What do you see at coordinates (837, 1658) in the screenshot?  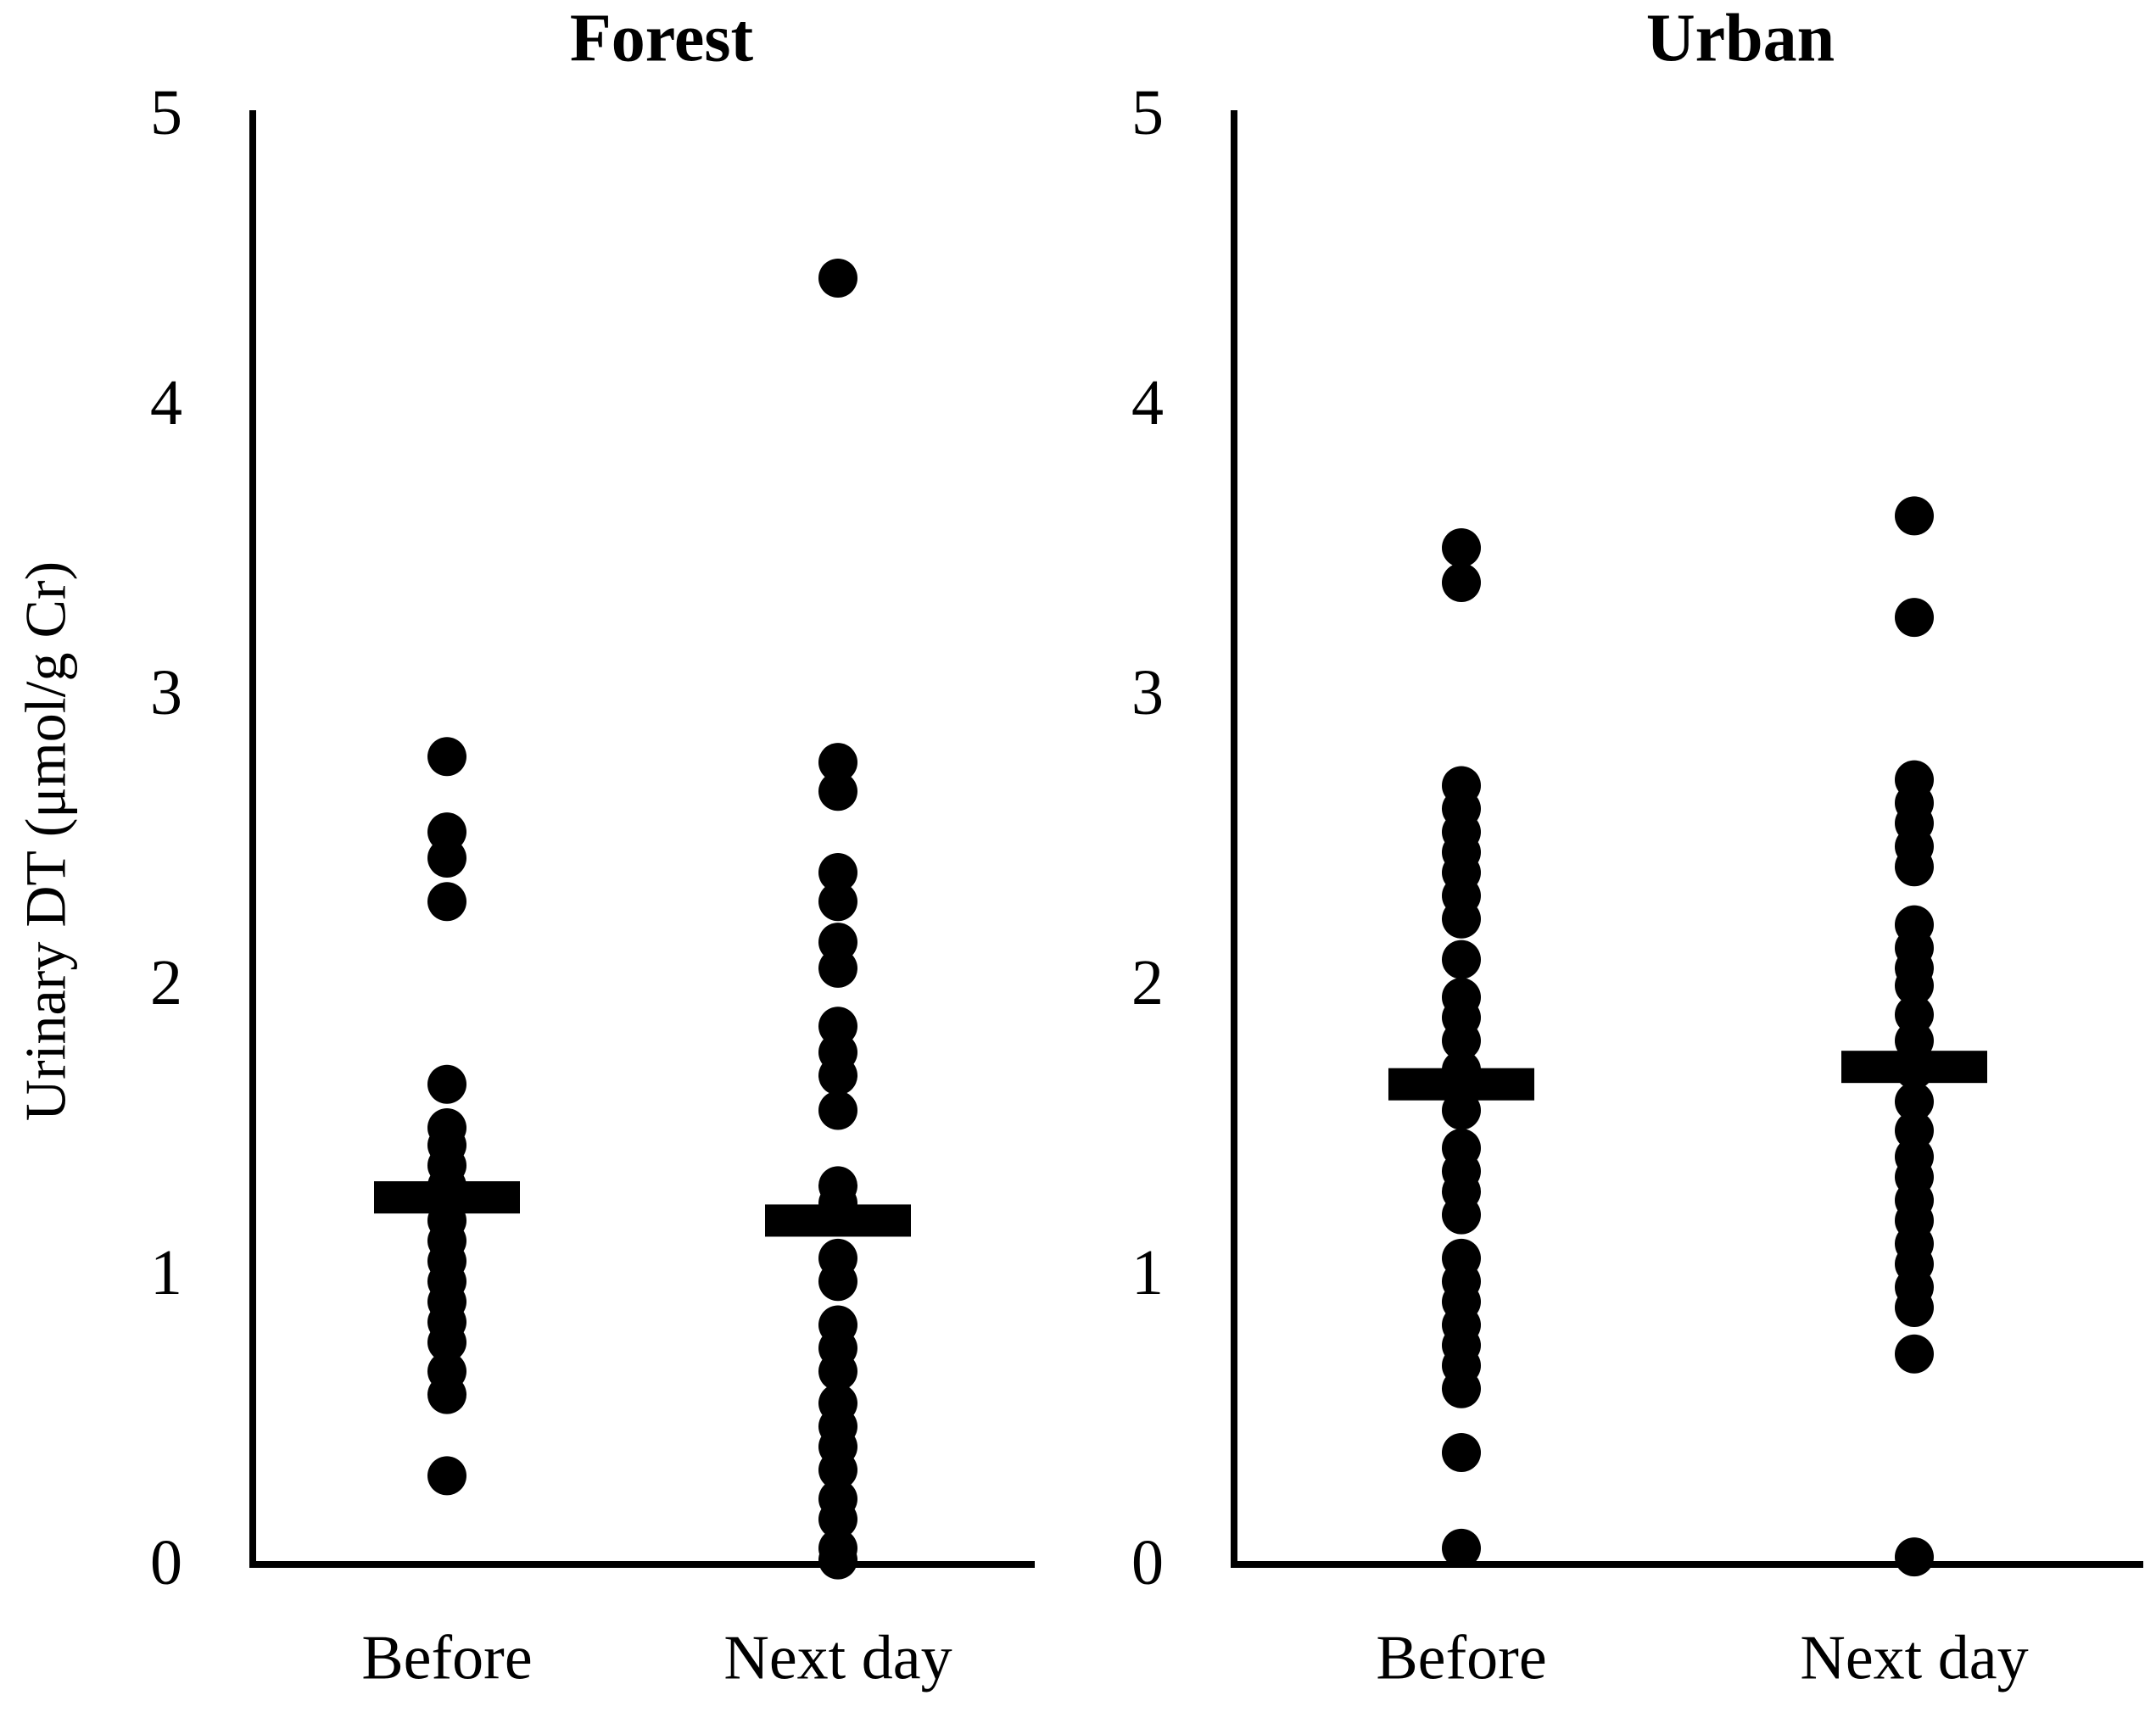 I see `x-tick-label-forest-nextday: Next day` at bounding box center [837, 1658].